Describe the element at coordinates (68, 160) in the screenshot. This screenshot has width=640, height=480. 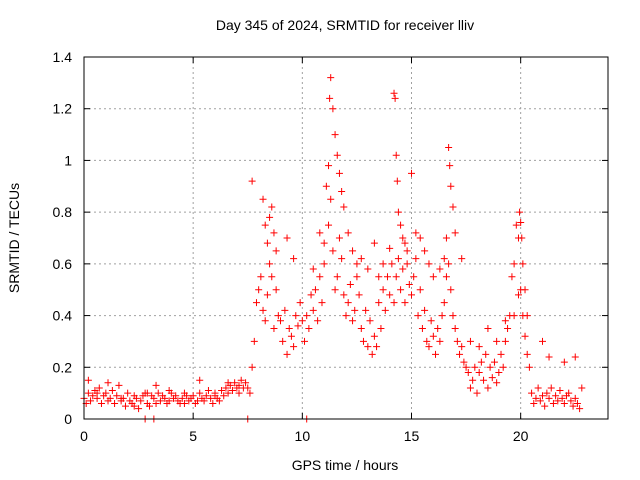
I see `y-tick-label: 1` at that location.